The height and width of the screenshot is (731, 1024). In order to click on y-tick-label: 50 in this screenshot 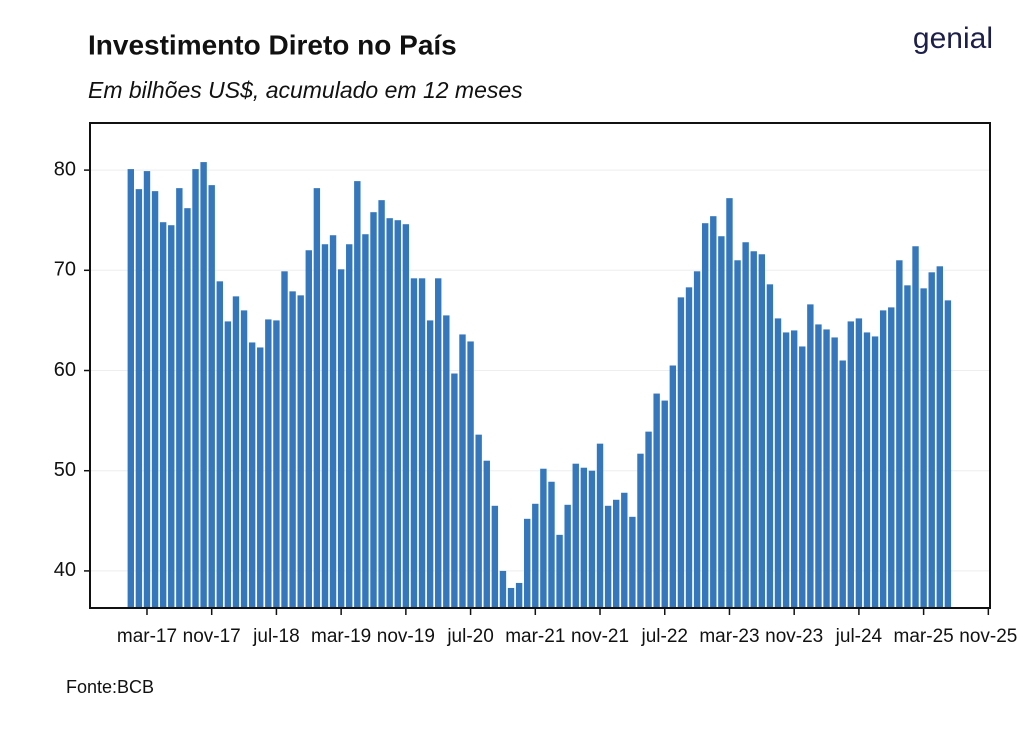, I will do `click(65, 470)`.